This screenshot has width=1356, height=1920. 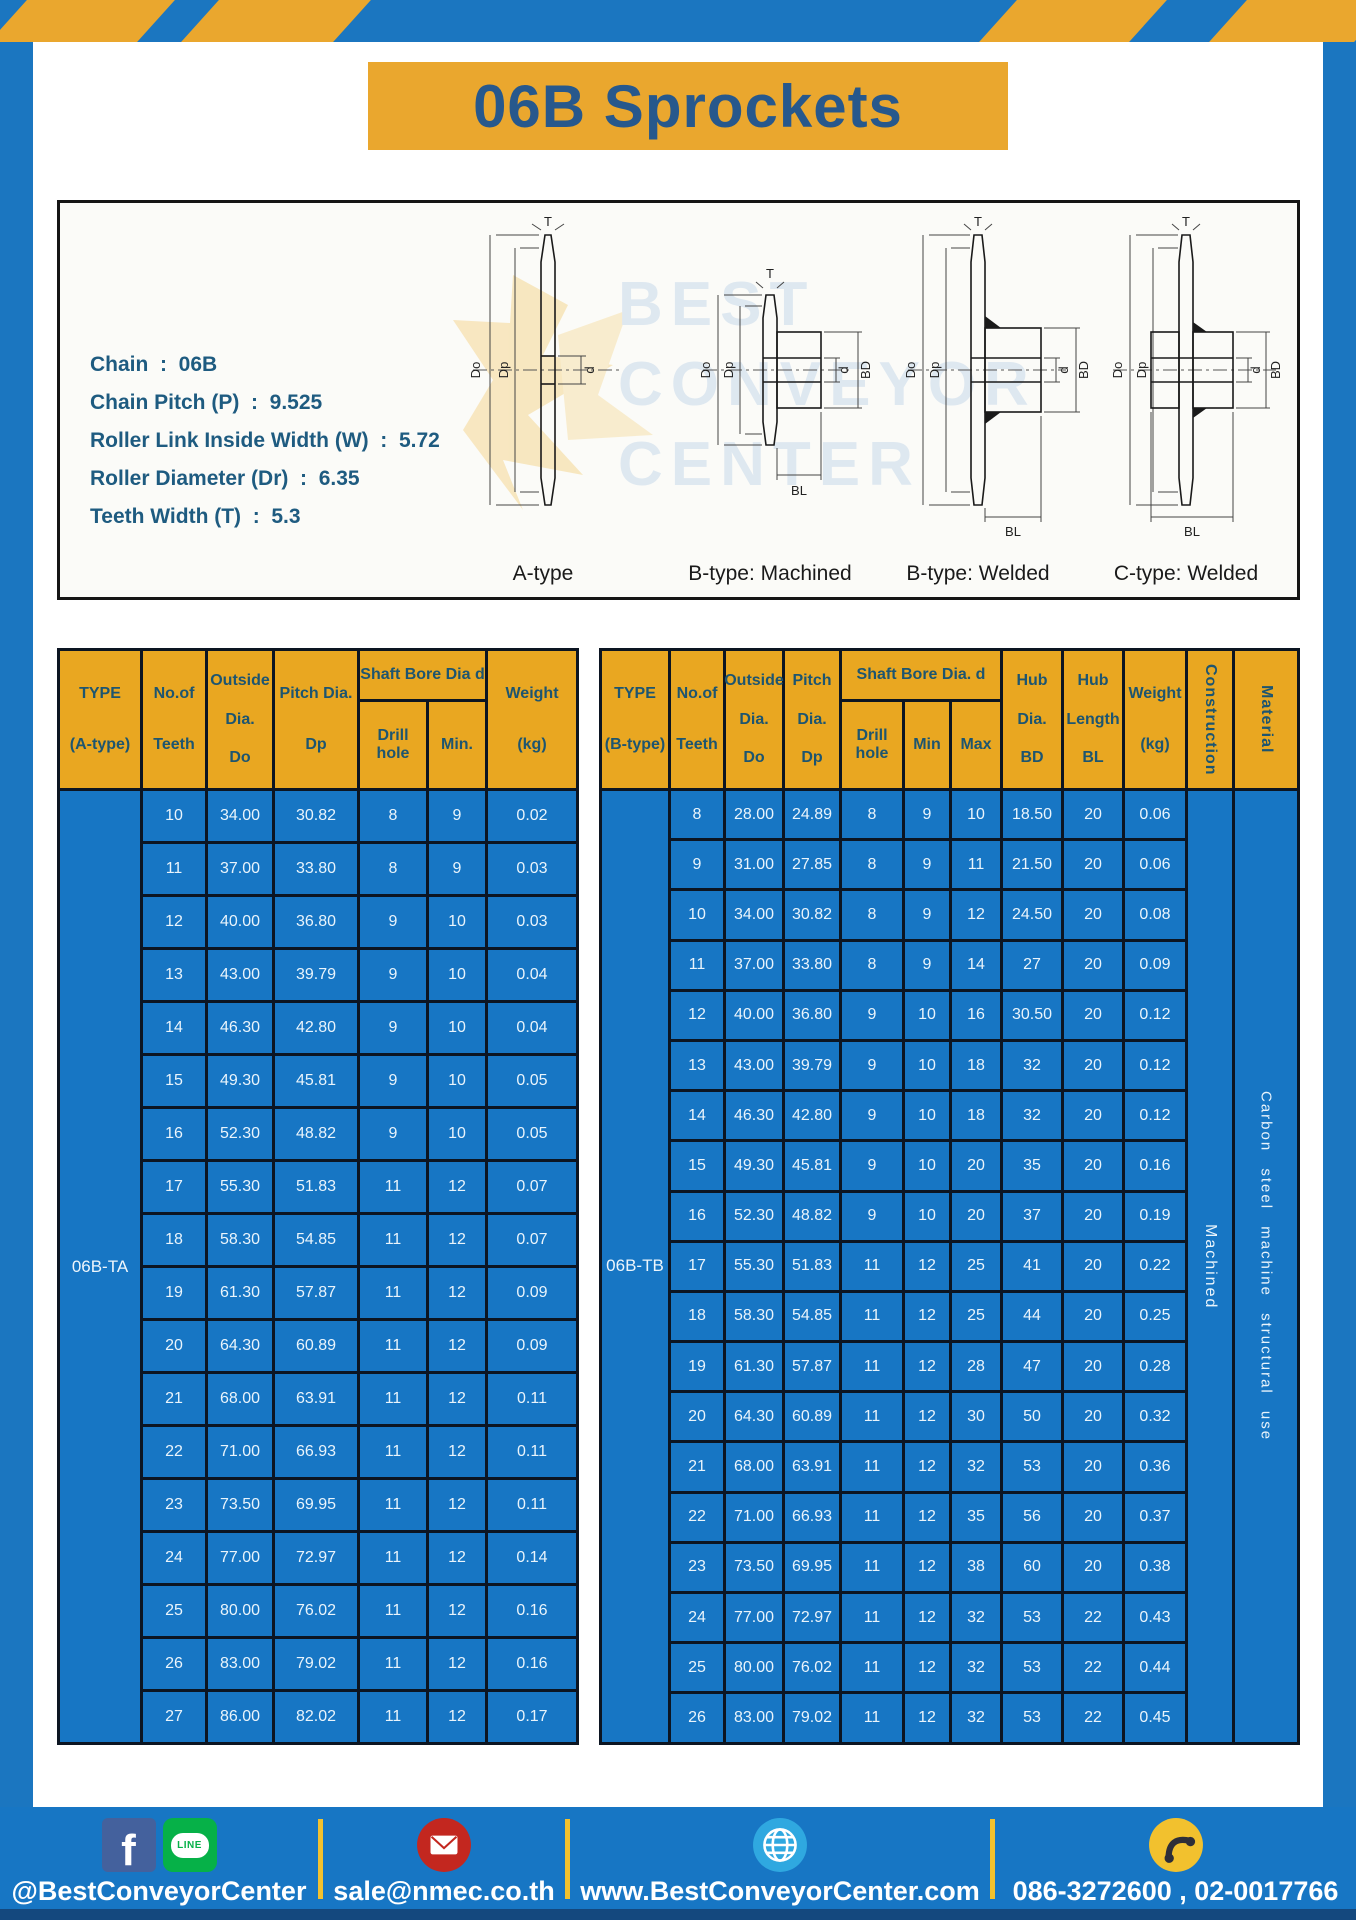 What do you see at coordinates (457, 869) in the screenshot?
I see `cell-min: 9` at bounding box center [457, 869].